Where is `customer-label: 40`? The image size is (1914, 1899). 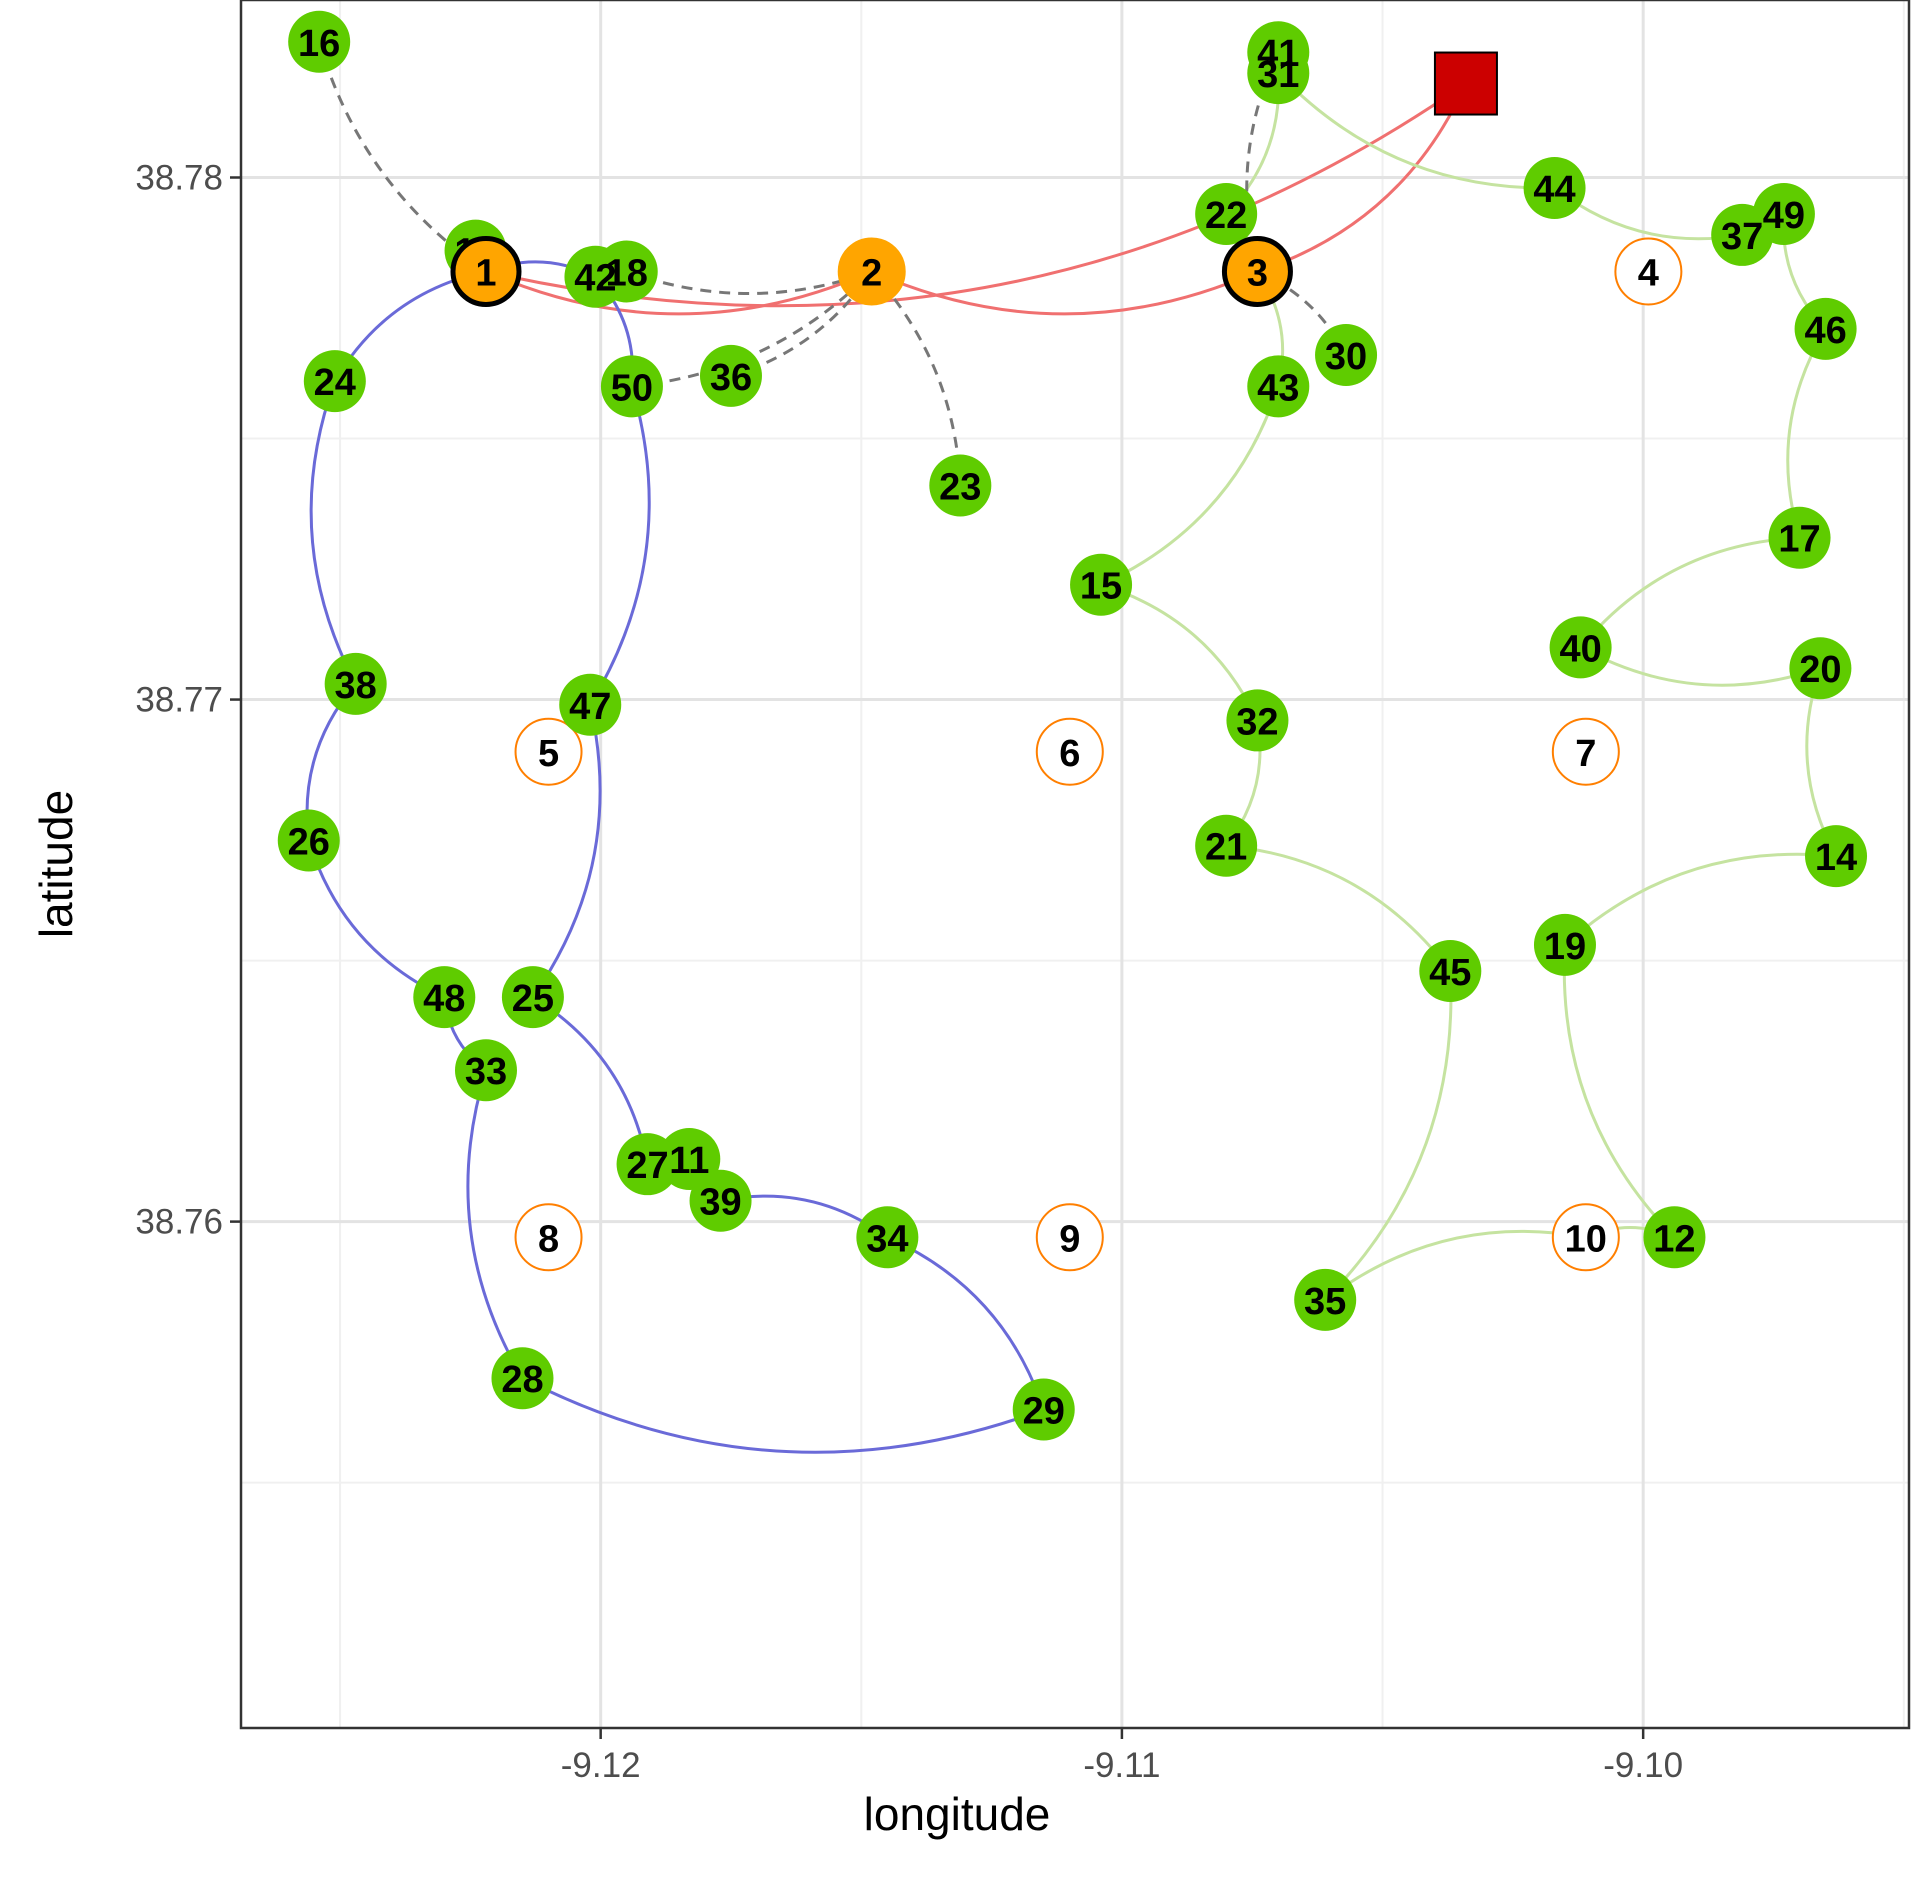 customer-label: 40 is located at coordinates (1580, 649).